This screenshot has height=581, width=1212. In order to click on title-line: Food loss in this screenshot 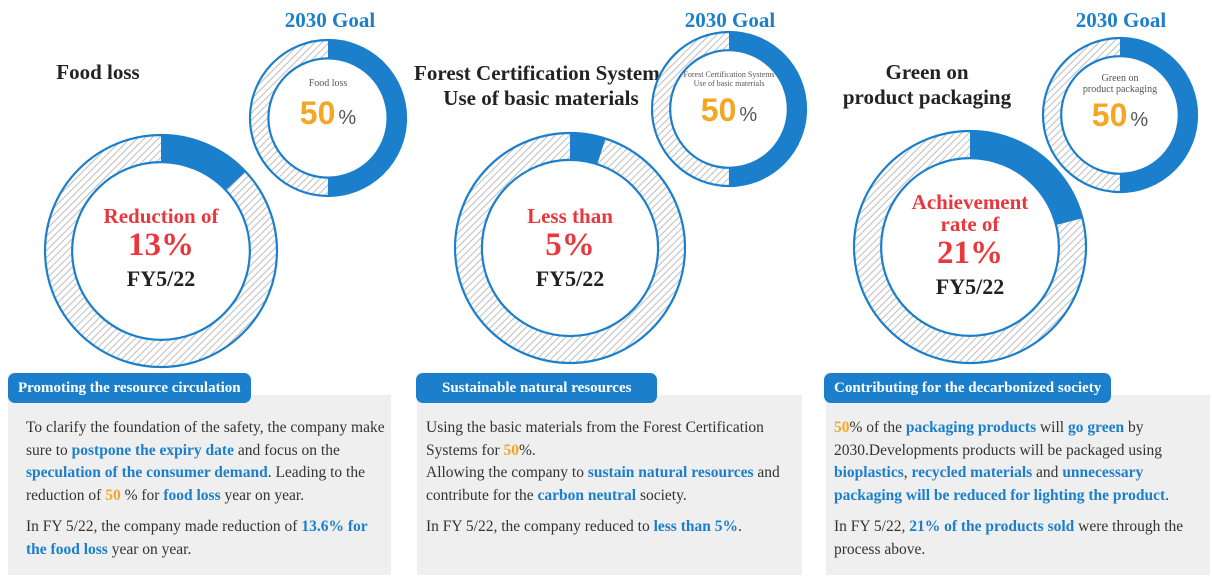, I will do `click(98, 72)`.